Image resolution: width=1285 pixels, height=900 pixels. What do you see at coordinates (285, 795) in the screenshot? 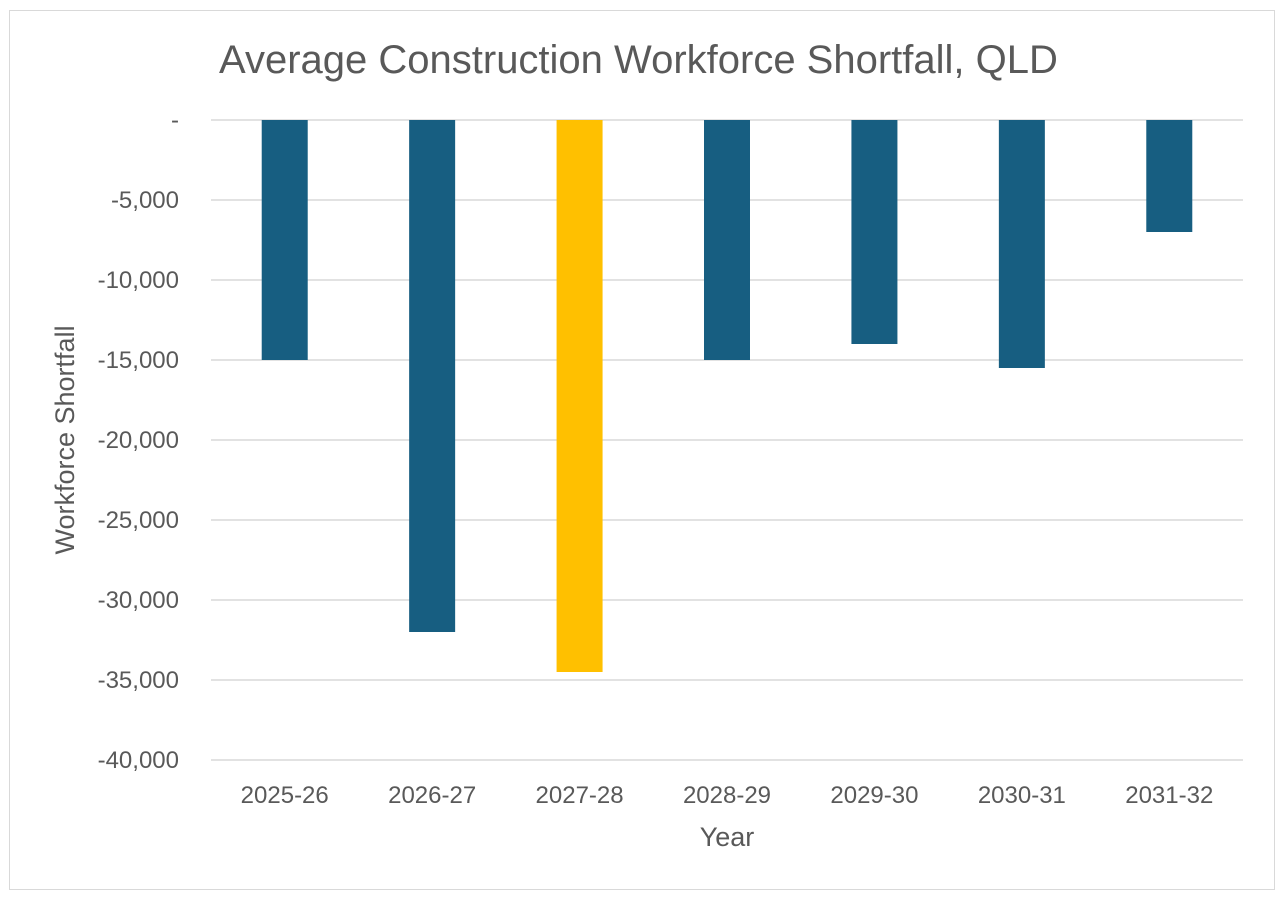
I see `x-tick-label: 2025-26` at bounding box center [285, 795].